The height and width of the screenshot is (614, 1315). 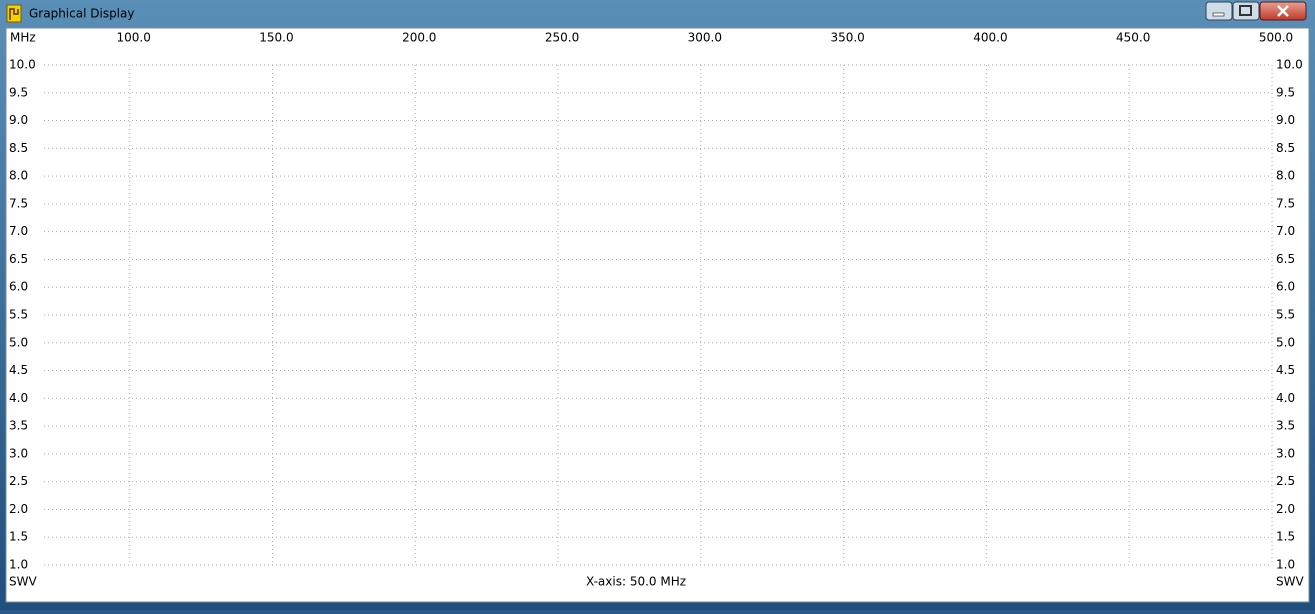 I want to click on window-title: Graphical Display, so click(x=81, y=14).